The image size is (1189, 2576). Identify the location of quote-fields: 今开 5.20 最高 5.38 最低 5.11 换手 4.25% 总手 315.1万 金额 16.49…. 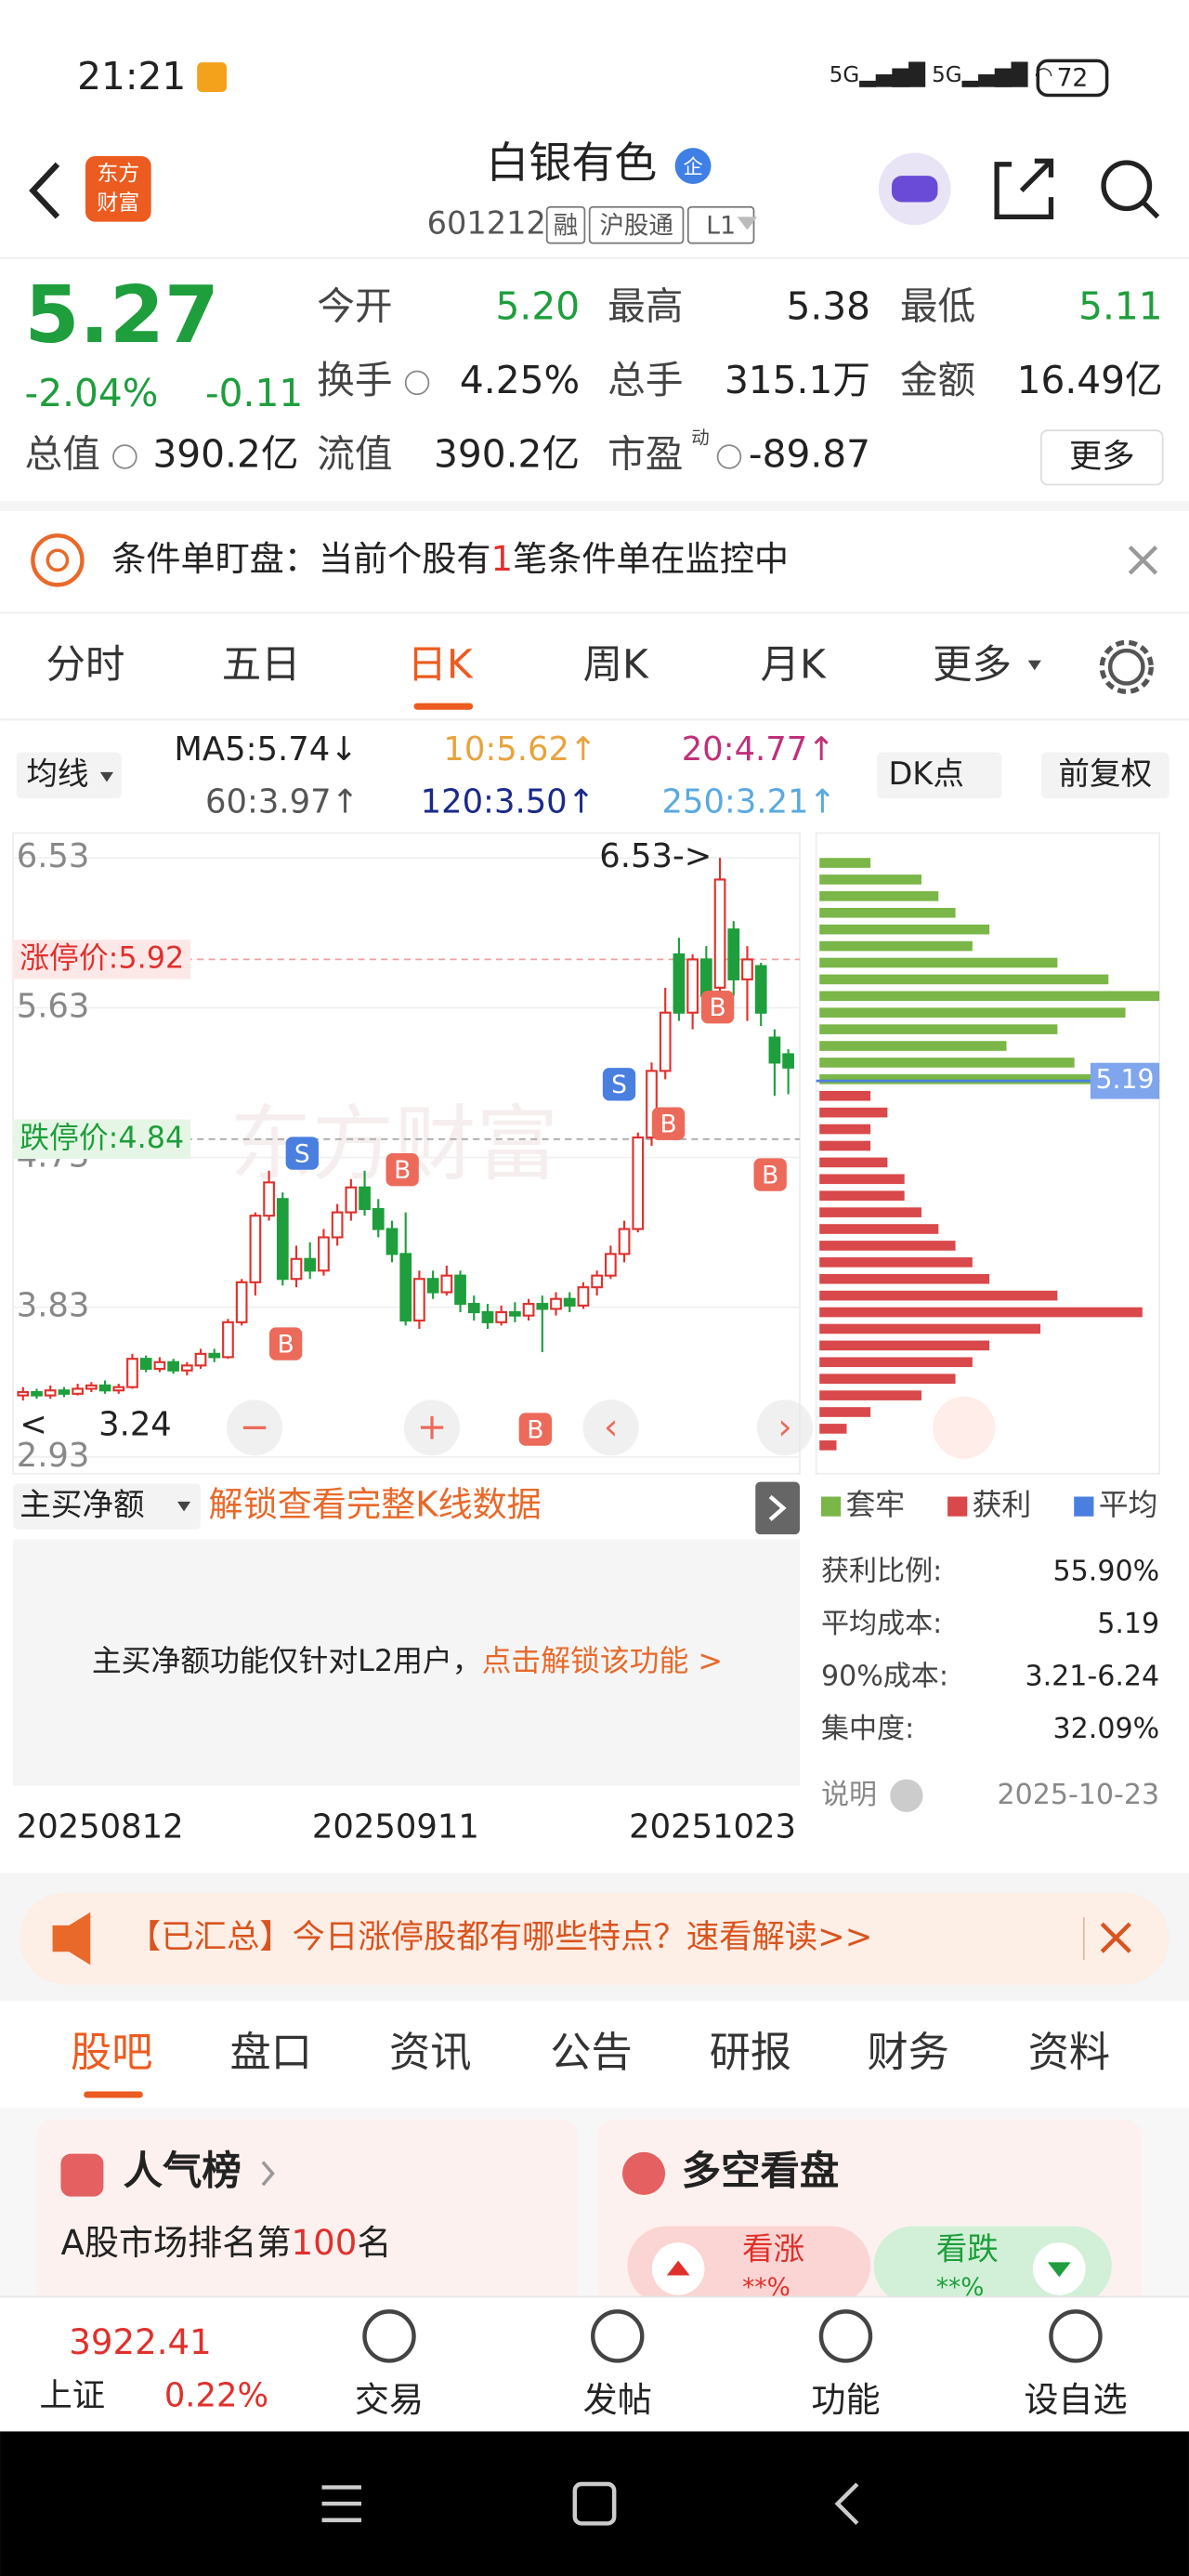
(594, 379).